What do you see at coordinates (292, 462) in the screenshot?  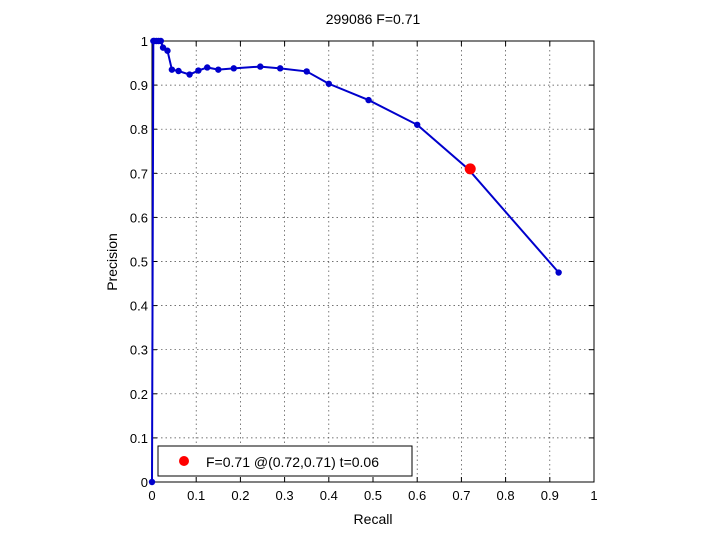 I see `legend-label: F=0.71 @(0.72,0.71) t=0.06` at bounding box center [292, 462].